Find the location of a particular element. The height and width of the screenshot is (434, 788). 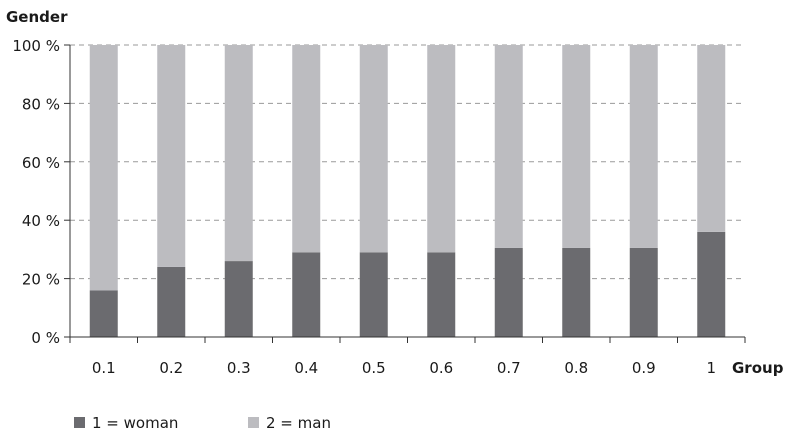

x-tick-label: 0.1 is located at coordinates (104, 368).